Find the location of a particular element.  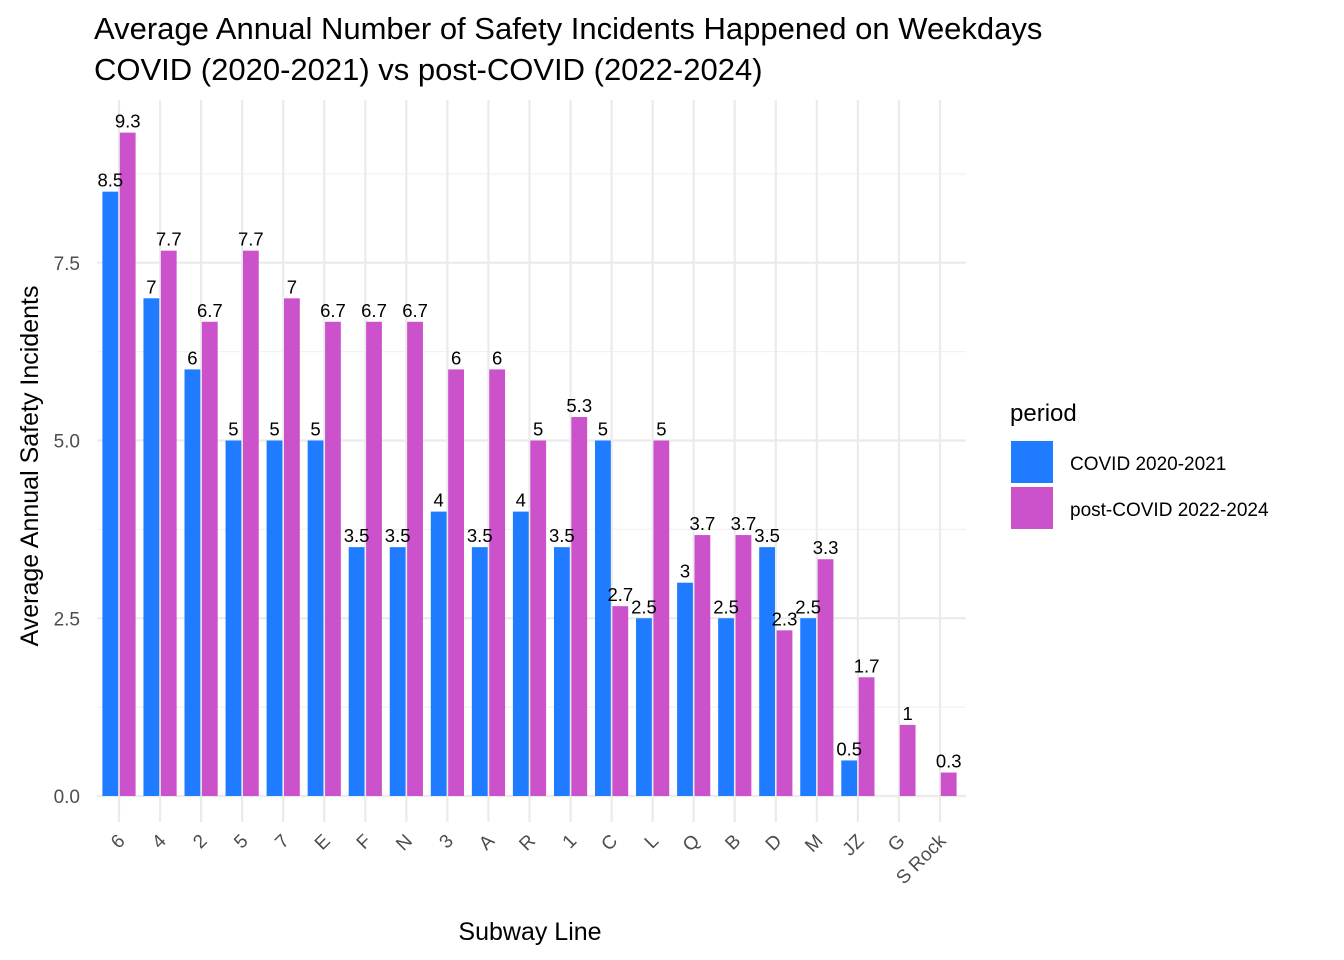

legend-label-covid: COVID 2020-2021 is located at coordinates (1148, 464).